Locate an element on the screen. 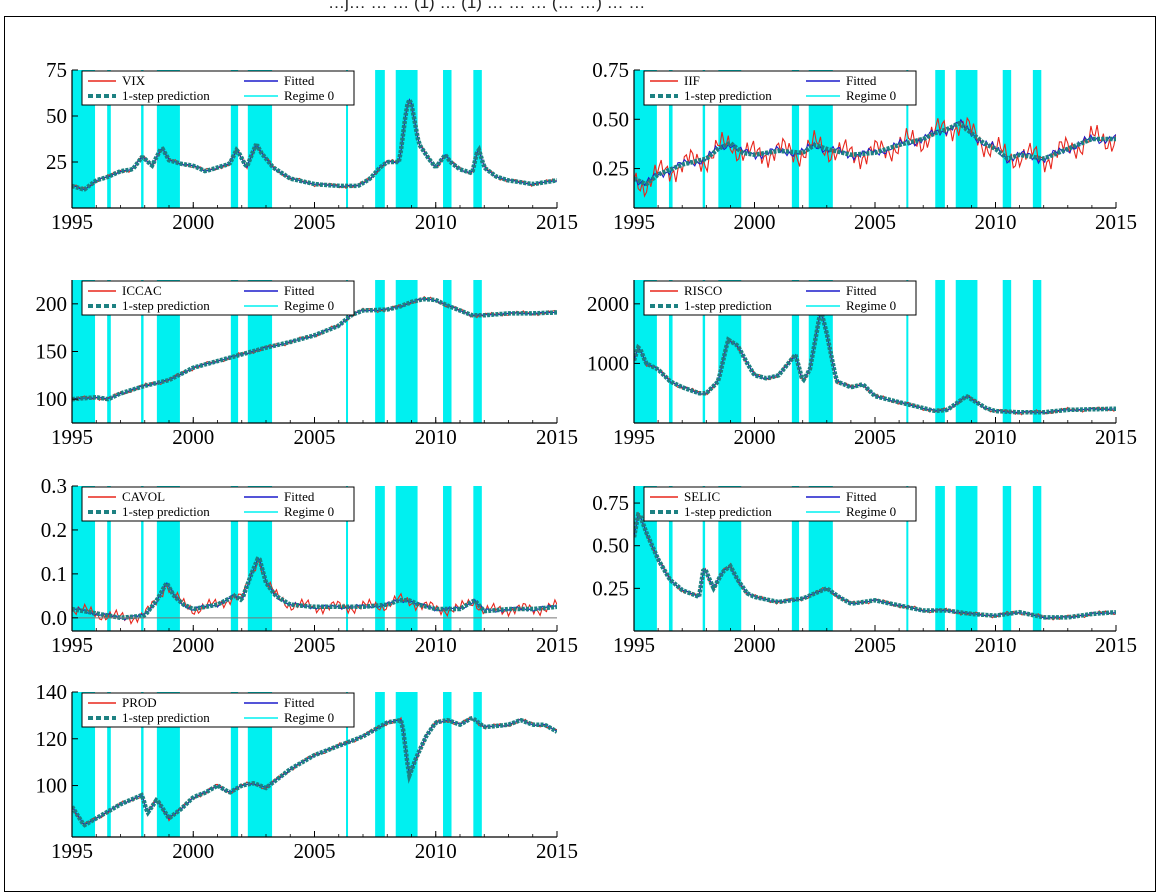 The image size is (1160, 894). legend-label-series: VIX is located at coordinates (134, 80).